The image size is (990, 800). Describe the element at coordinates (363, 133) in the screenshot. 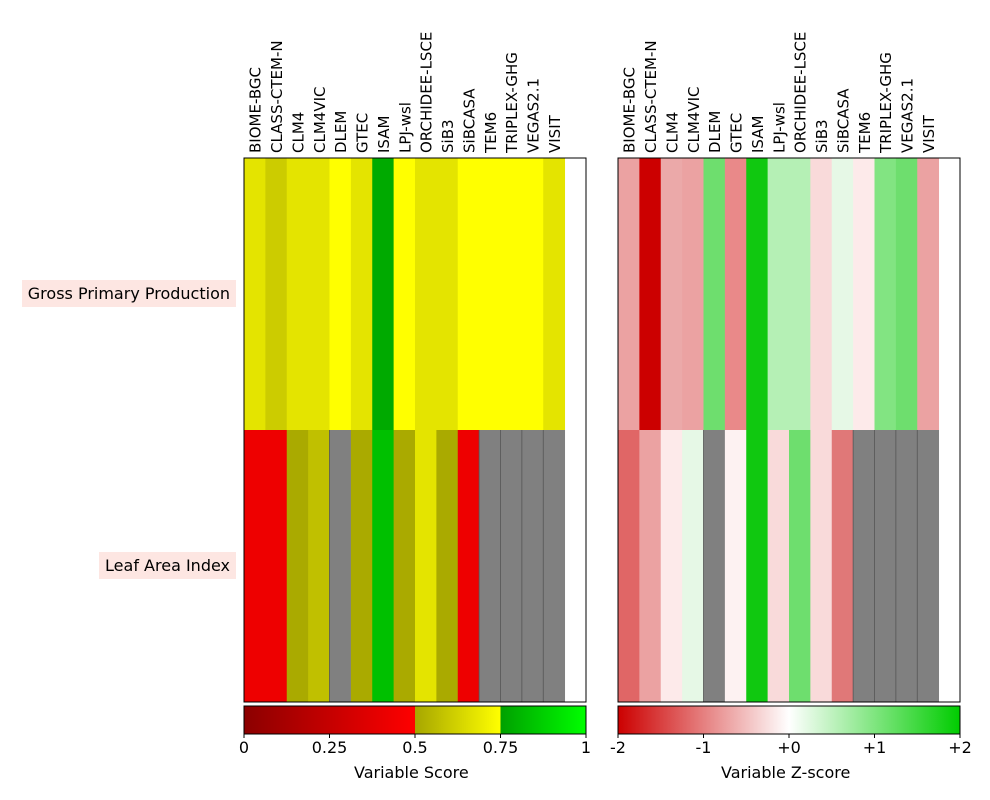

I see `score-model-label-5: GTEC` at that location.